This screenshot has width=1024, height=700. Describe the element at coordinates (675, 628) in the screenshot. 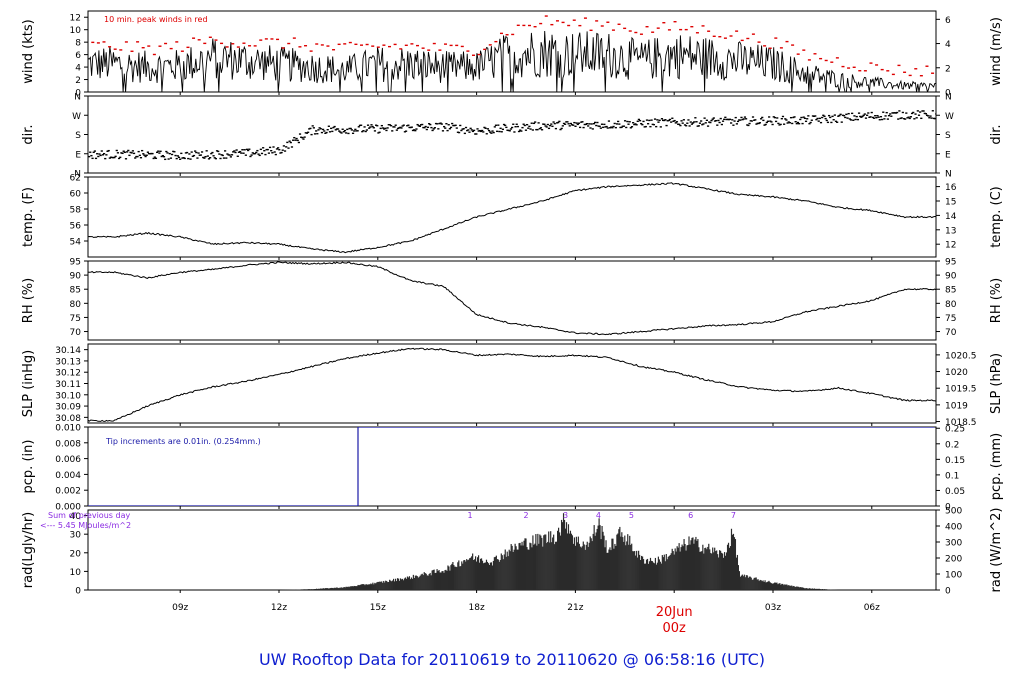

I see `date-label-hour: 00z` at that location.